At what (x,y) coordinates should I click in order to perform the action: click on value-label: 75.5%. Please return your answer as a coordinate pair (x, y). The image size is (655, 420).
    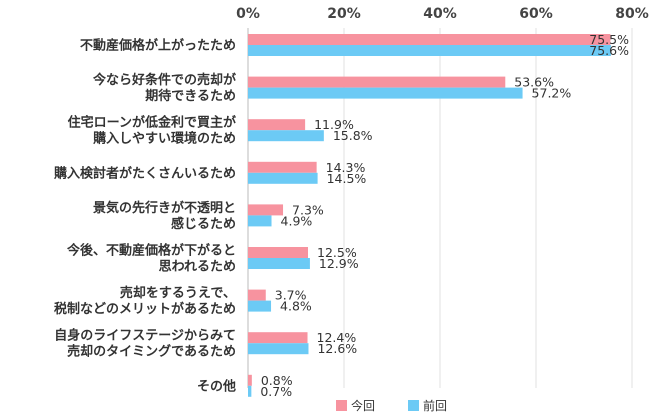
    Looking at the image, I should click on (609, 39).